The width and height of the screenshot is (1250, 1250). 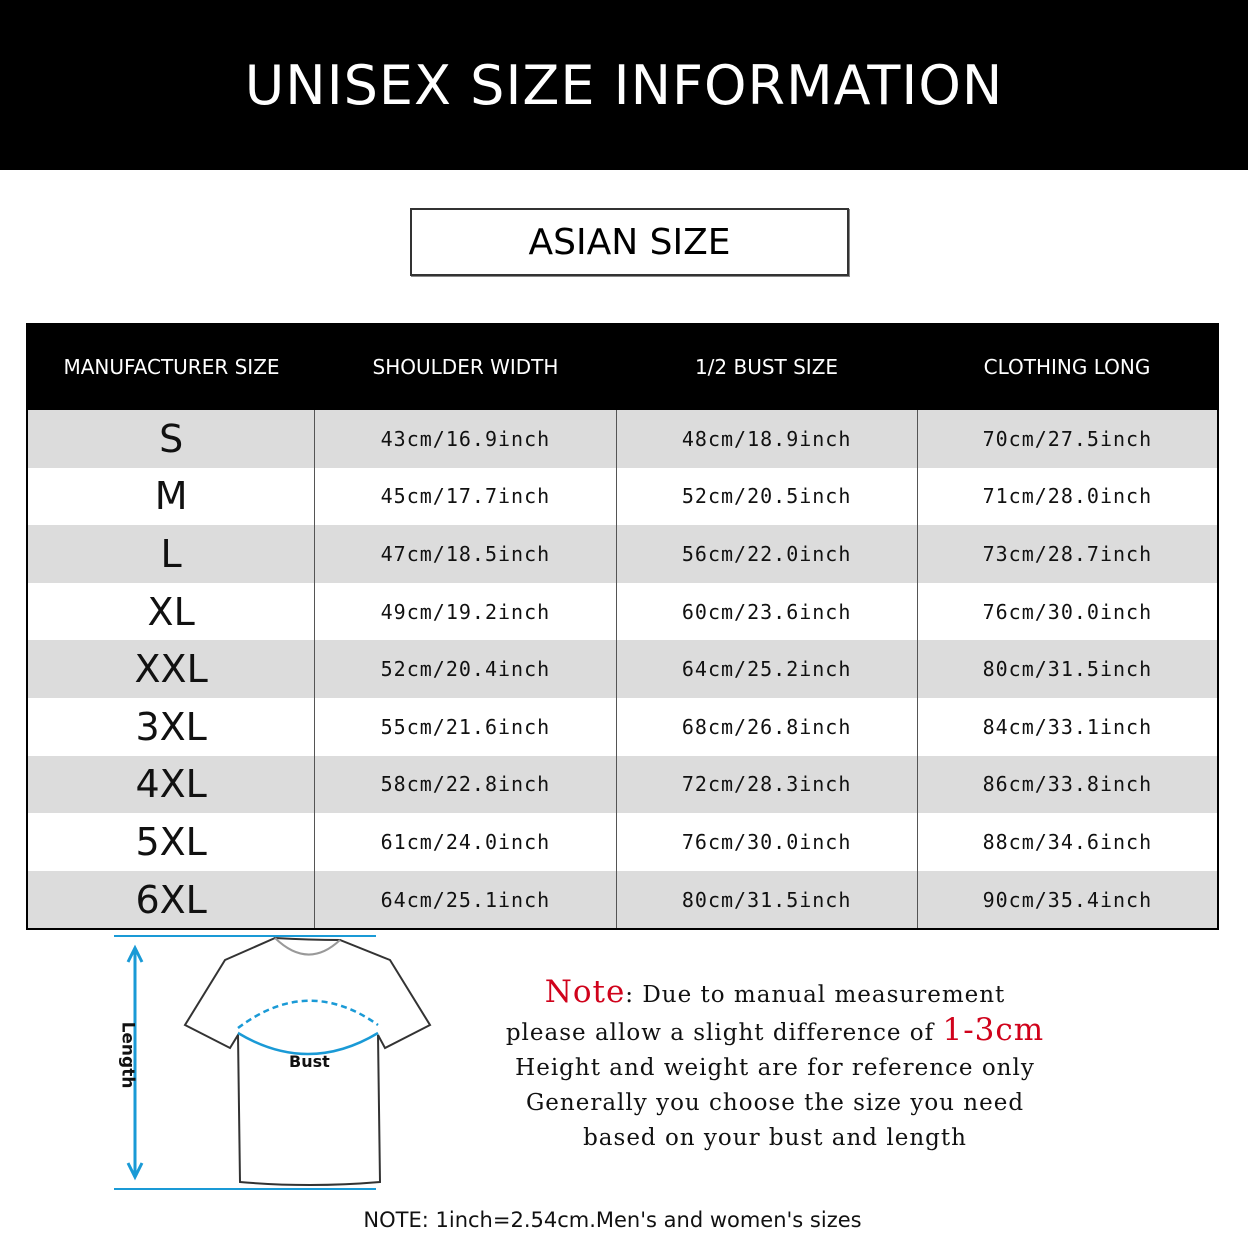 What do you see at coordinates (766, 496) in the screenshot?
I see `cell-bust-size: 52cm/20.5inch` at bounding box center [766, 496].